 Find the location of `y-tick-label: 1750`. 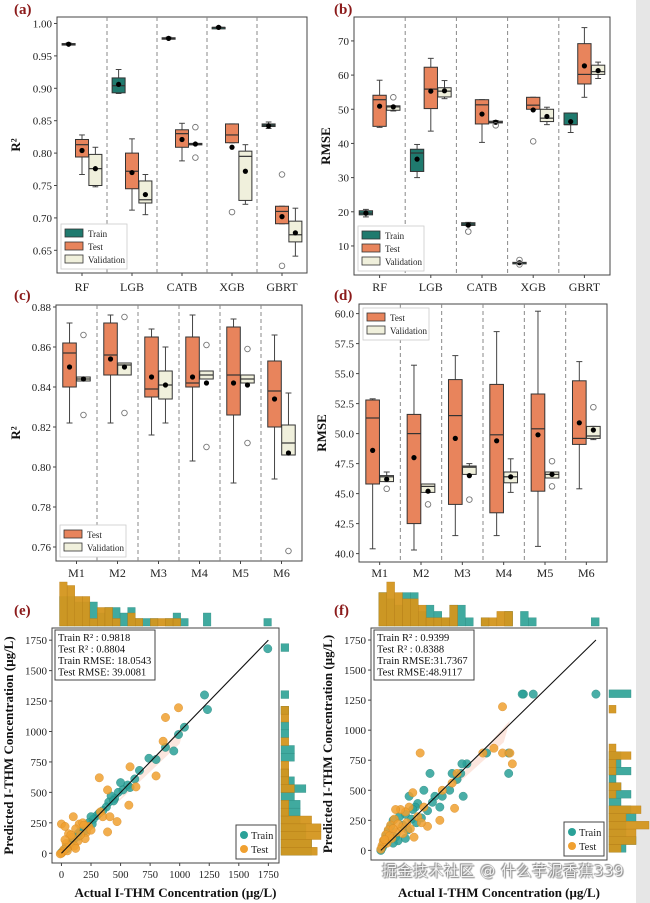

y-tick-label: 1750 is located at coordinates (355, 641).